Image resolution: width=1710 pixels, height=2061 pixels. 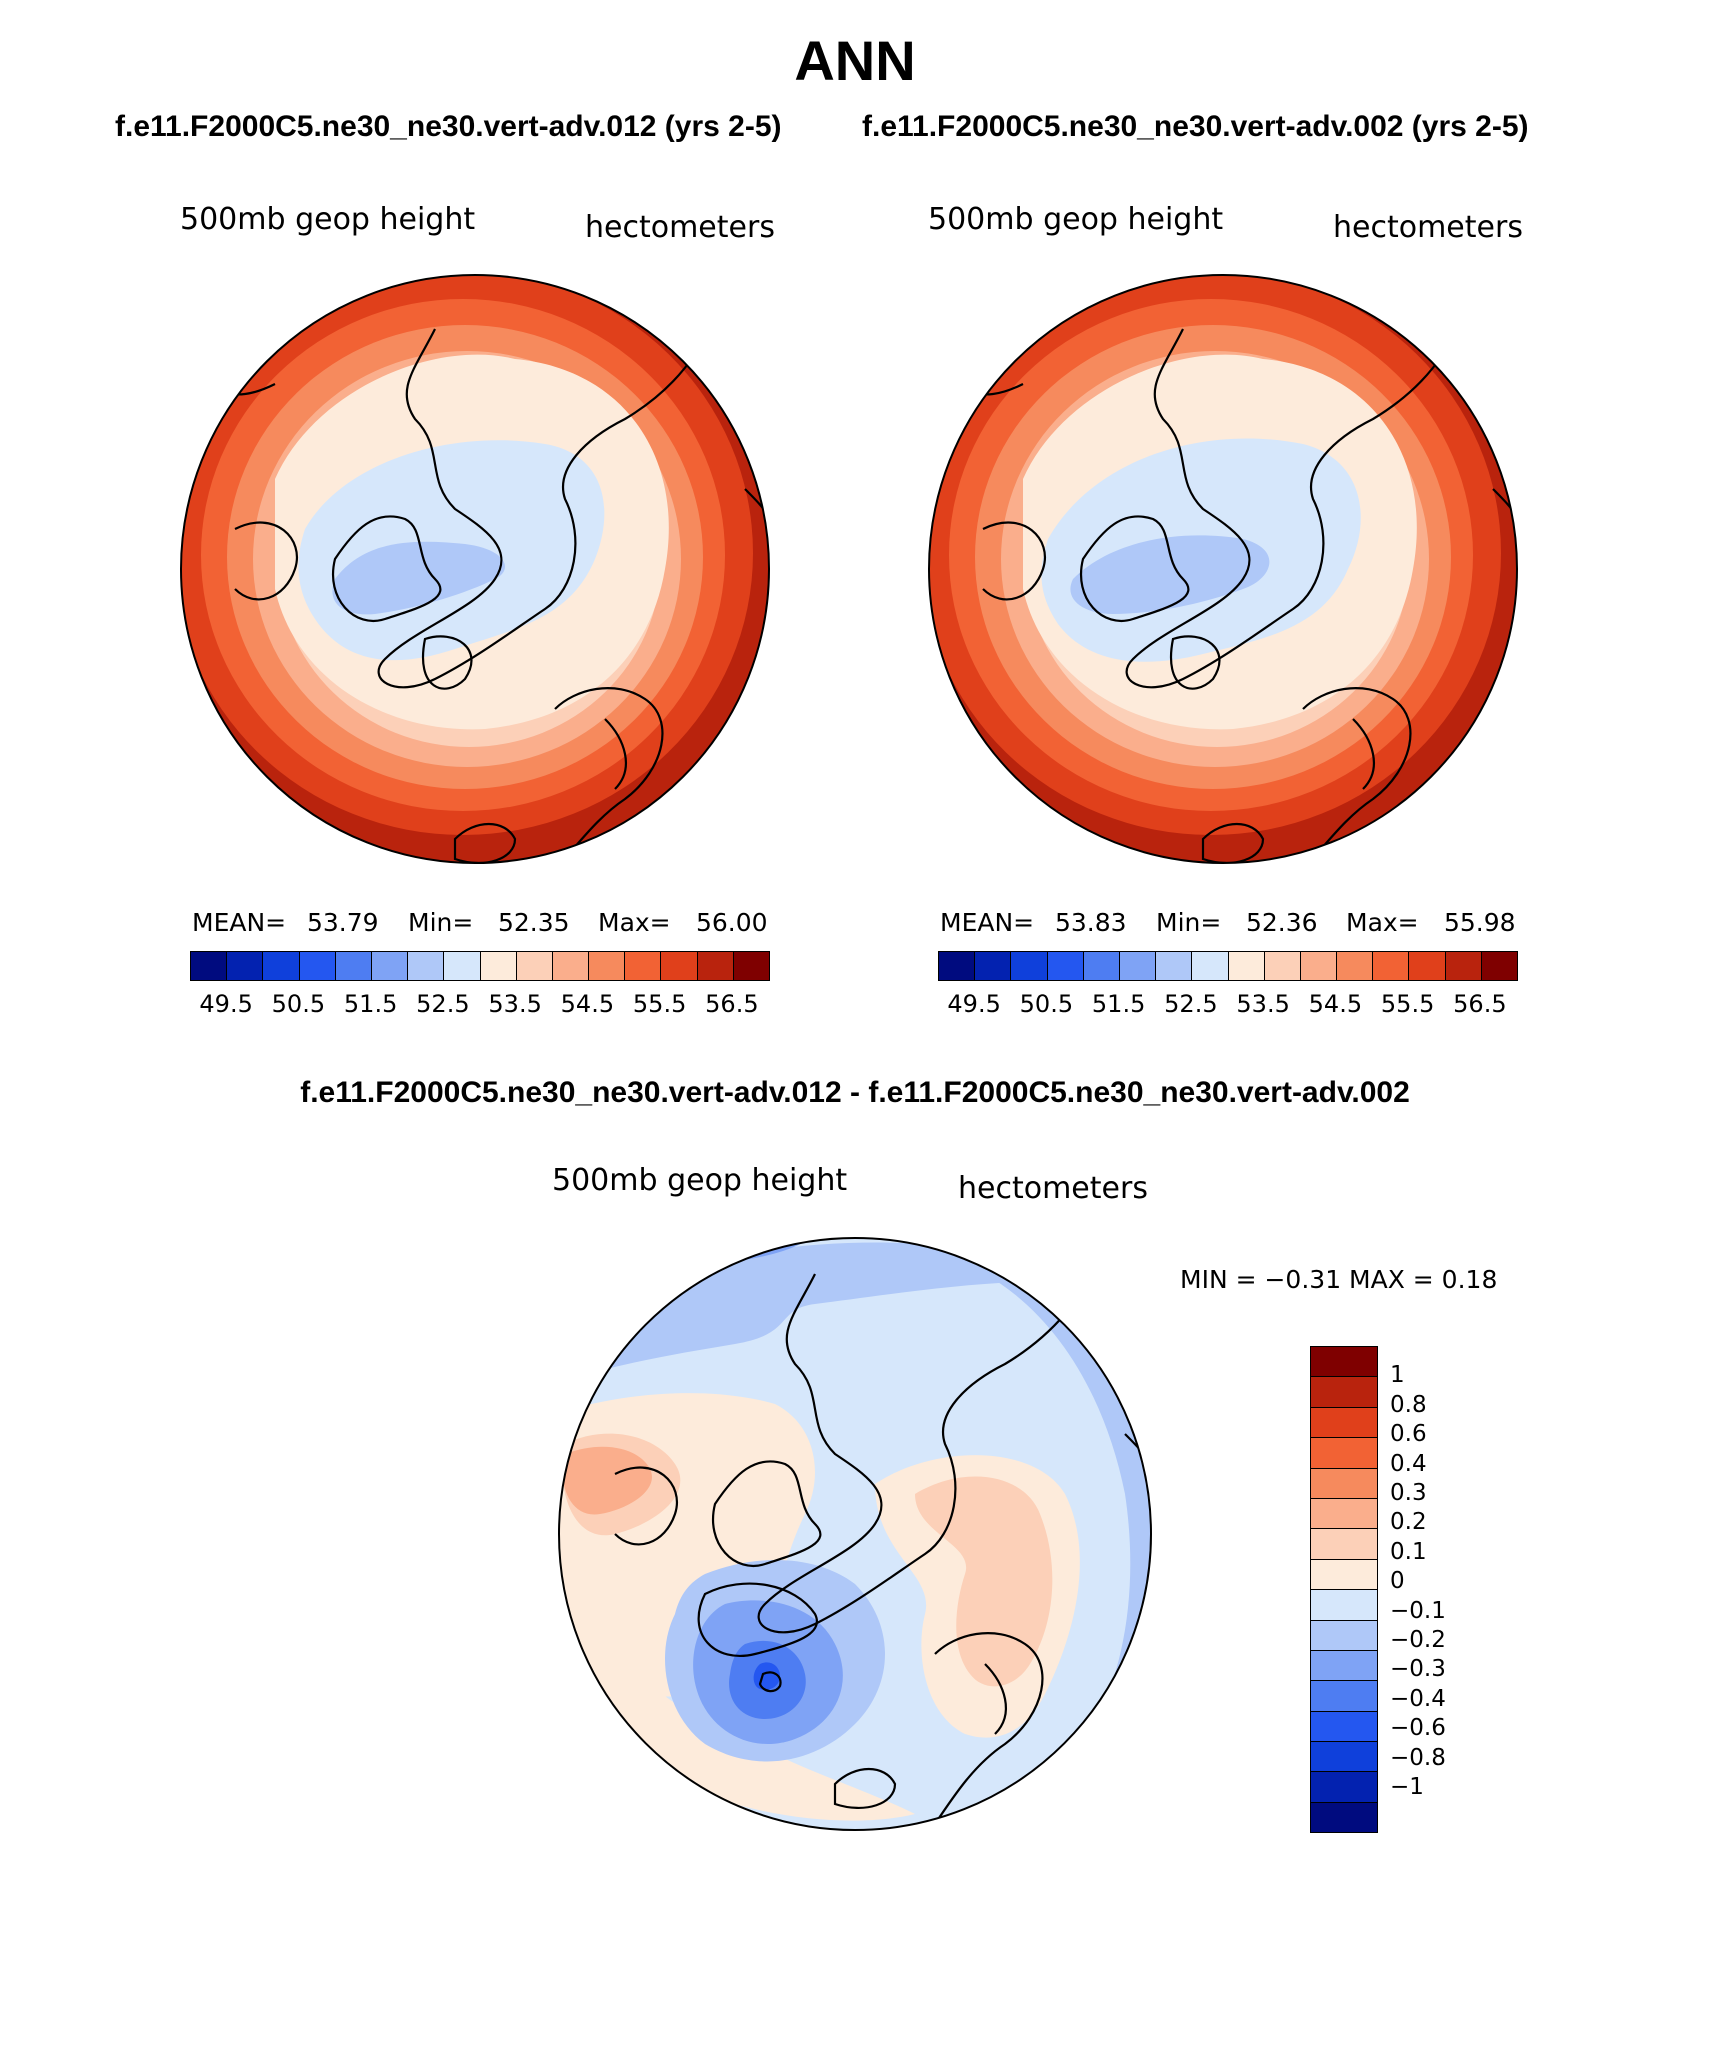 I want to click on diff-colorbar-label: −0.6, so click(x=1418, y=1728).